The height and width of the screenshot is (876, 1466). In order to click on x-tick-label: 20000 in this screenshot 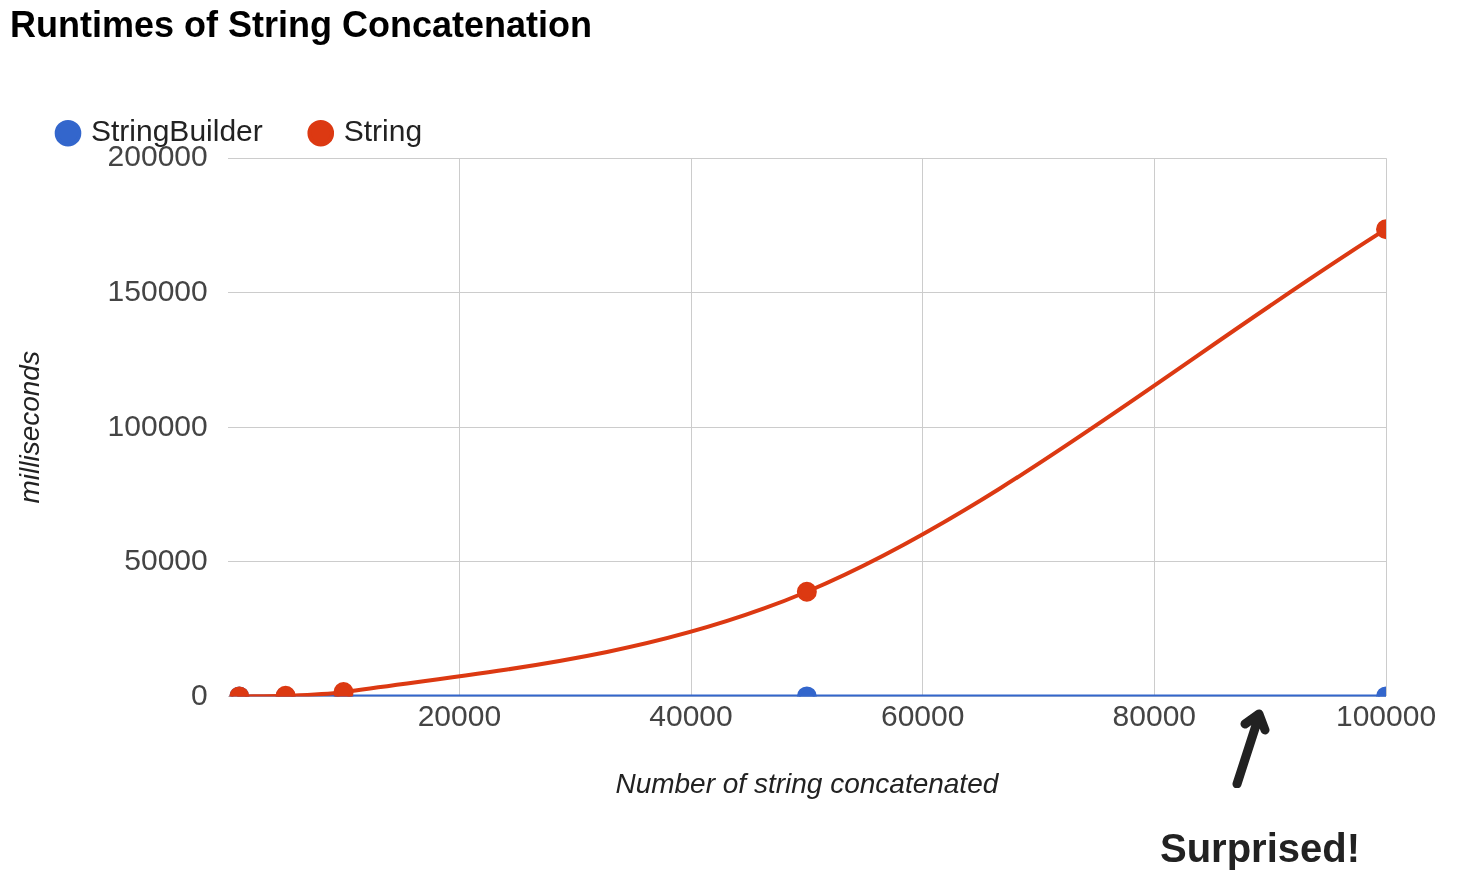, I will do `click(459, 715)`.